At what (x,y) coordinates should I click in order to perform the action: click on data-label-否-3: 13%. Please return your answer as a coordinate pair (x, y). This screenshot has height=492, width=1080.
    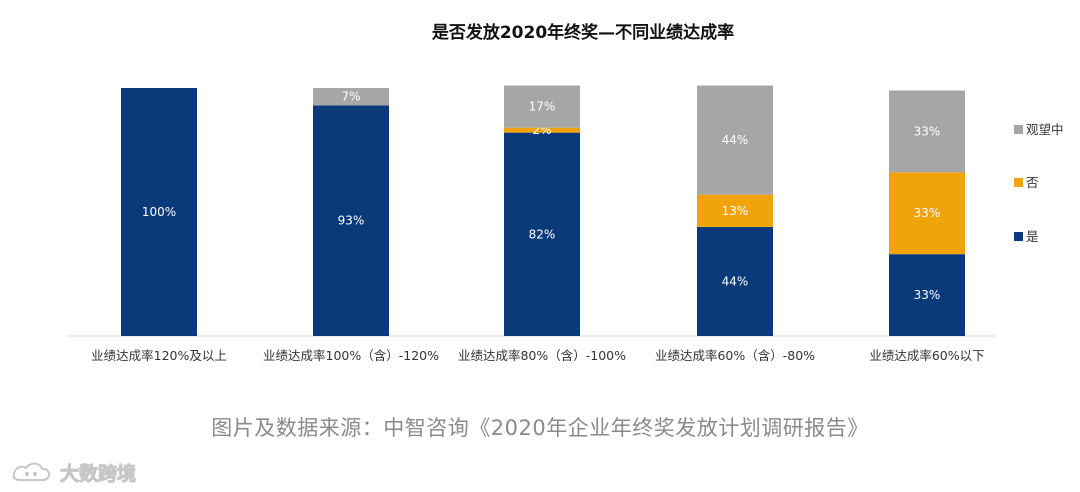
    Looking at the image, I should click on (735, 211).